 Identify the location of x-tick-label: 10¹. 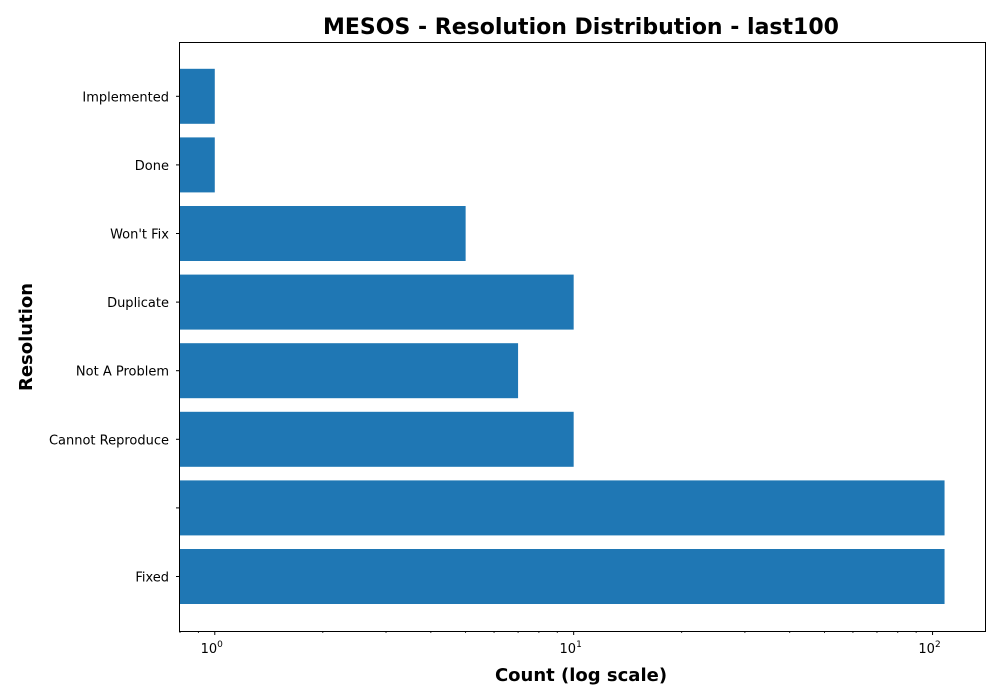
(571, 648).